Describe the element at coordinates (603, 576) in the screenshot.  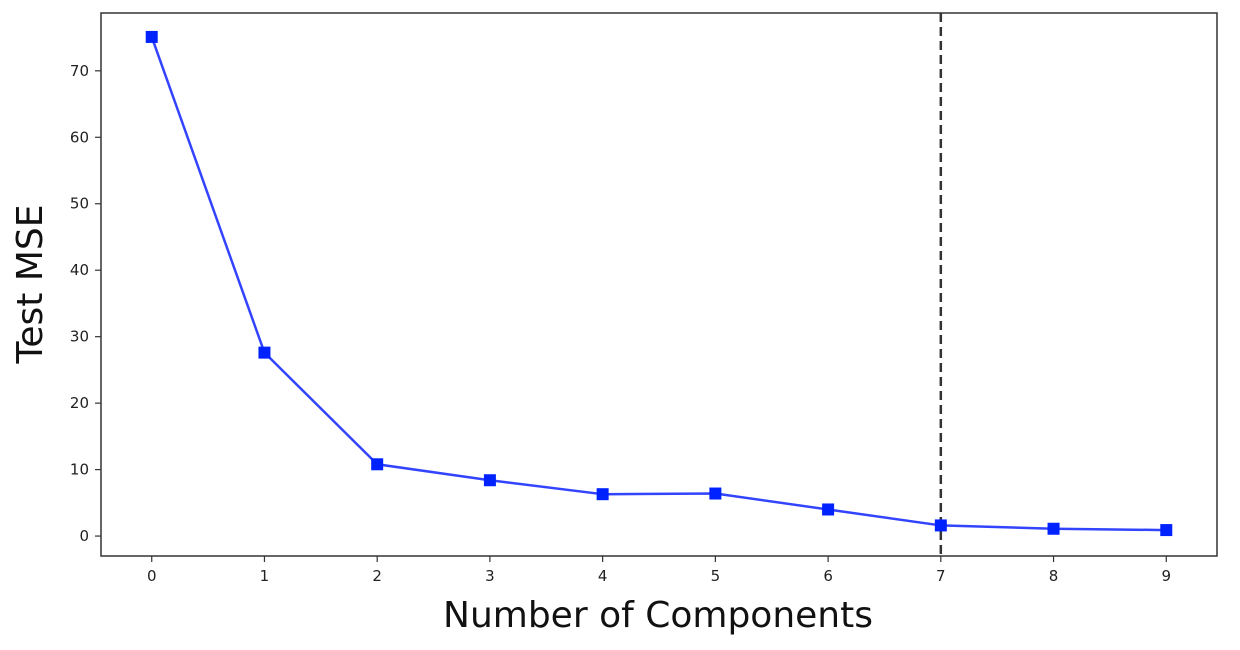
I see `x-tick-label: 4` at that location.